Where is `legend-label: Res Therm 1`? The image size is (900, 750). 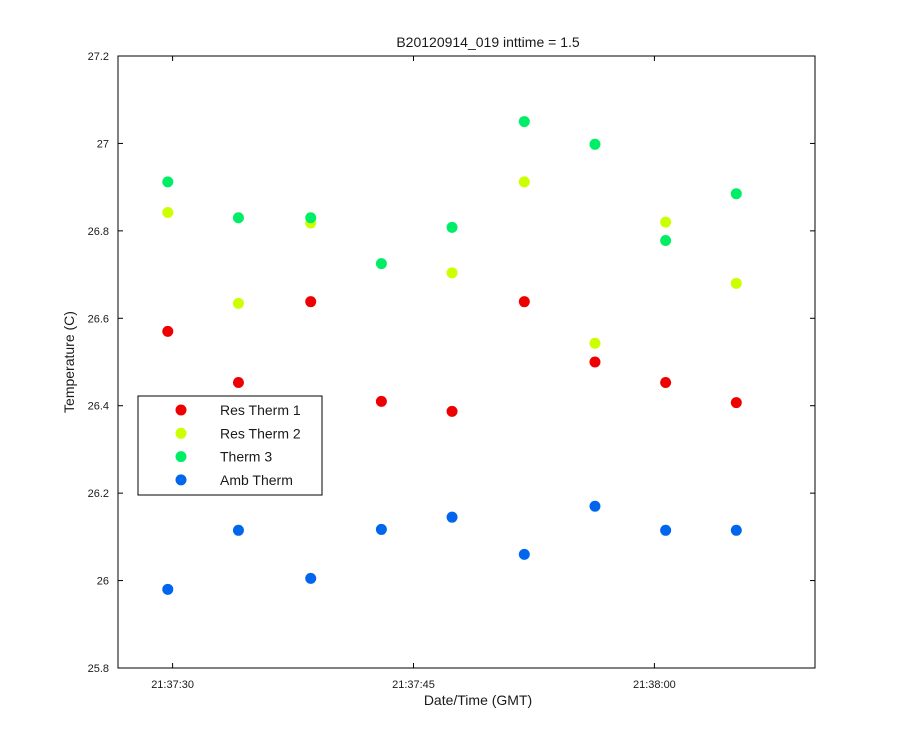 legend-label: Res Therm 1 is located at coordinates (260, 410).